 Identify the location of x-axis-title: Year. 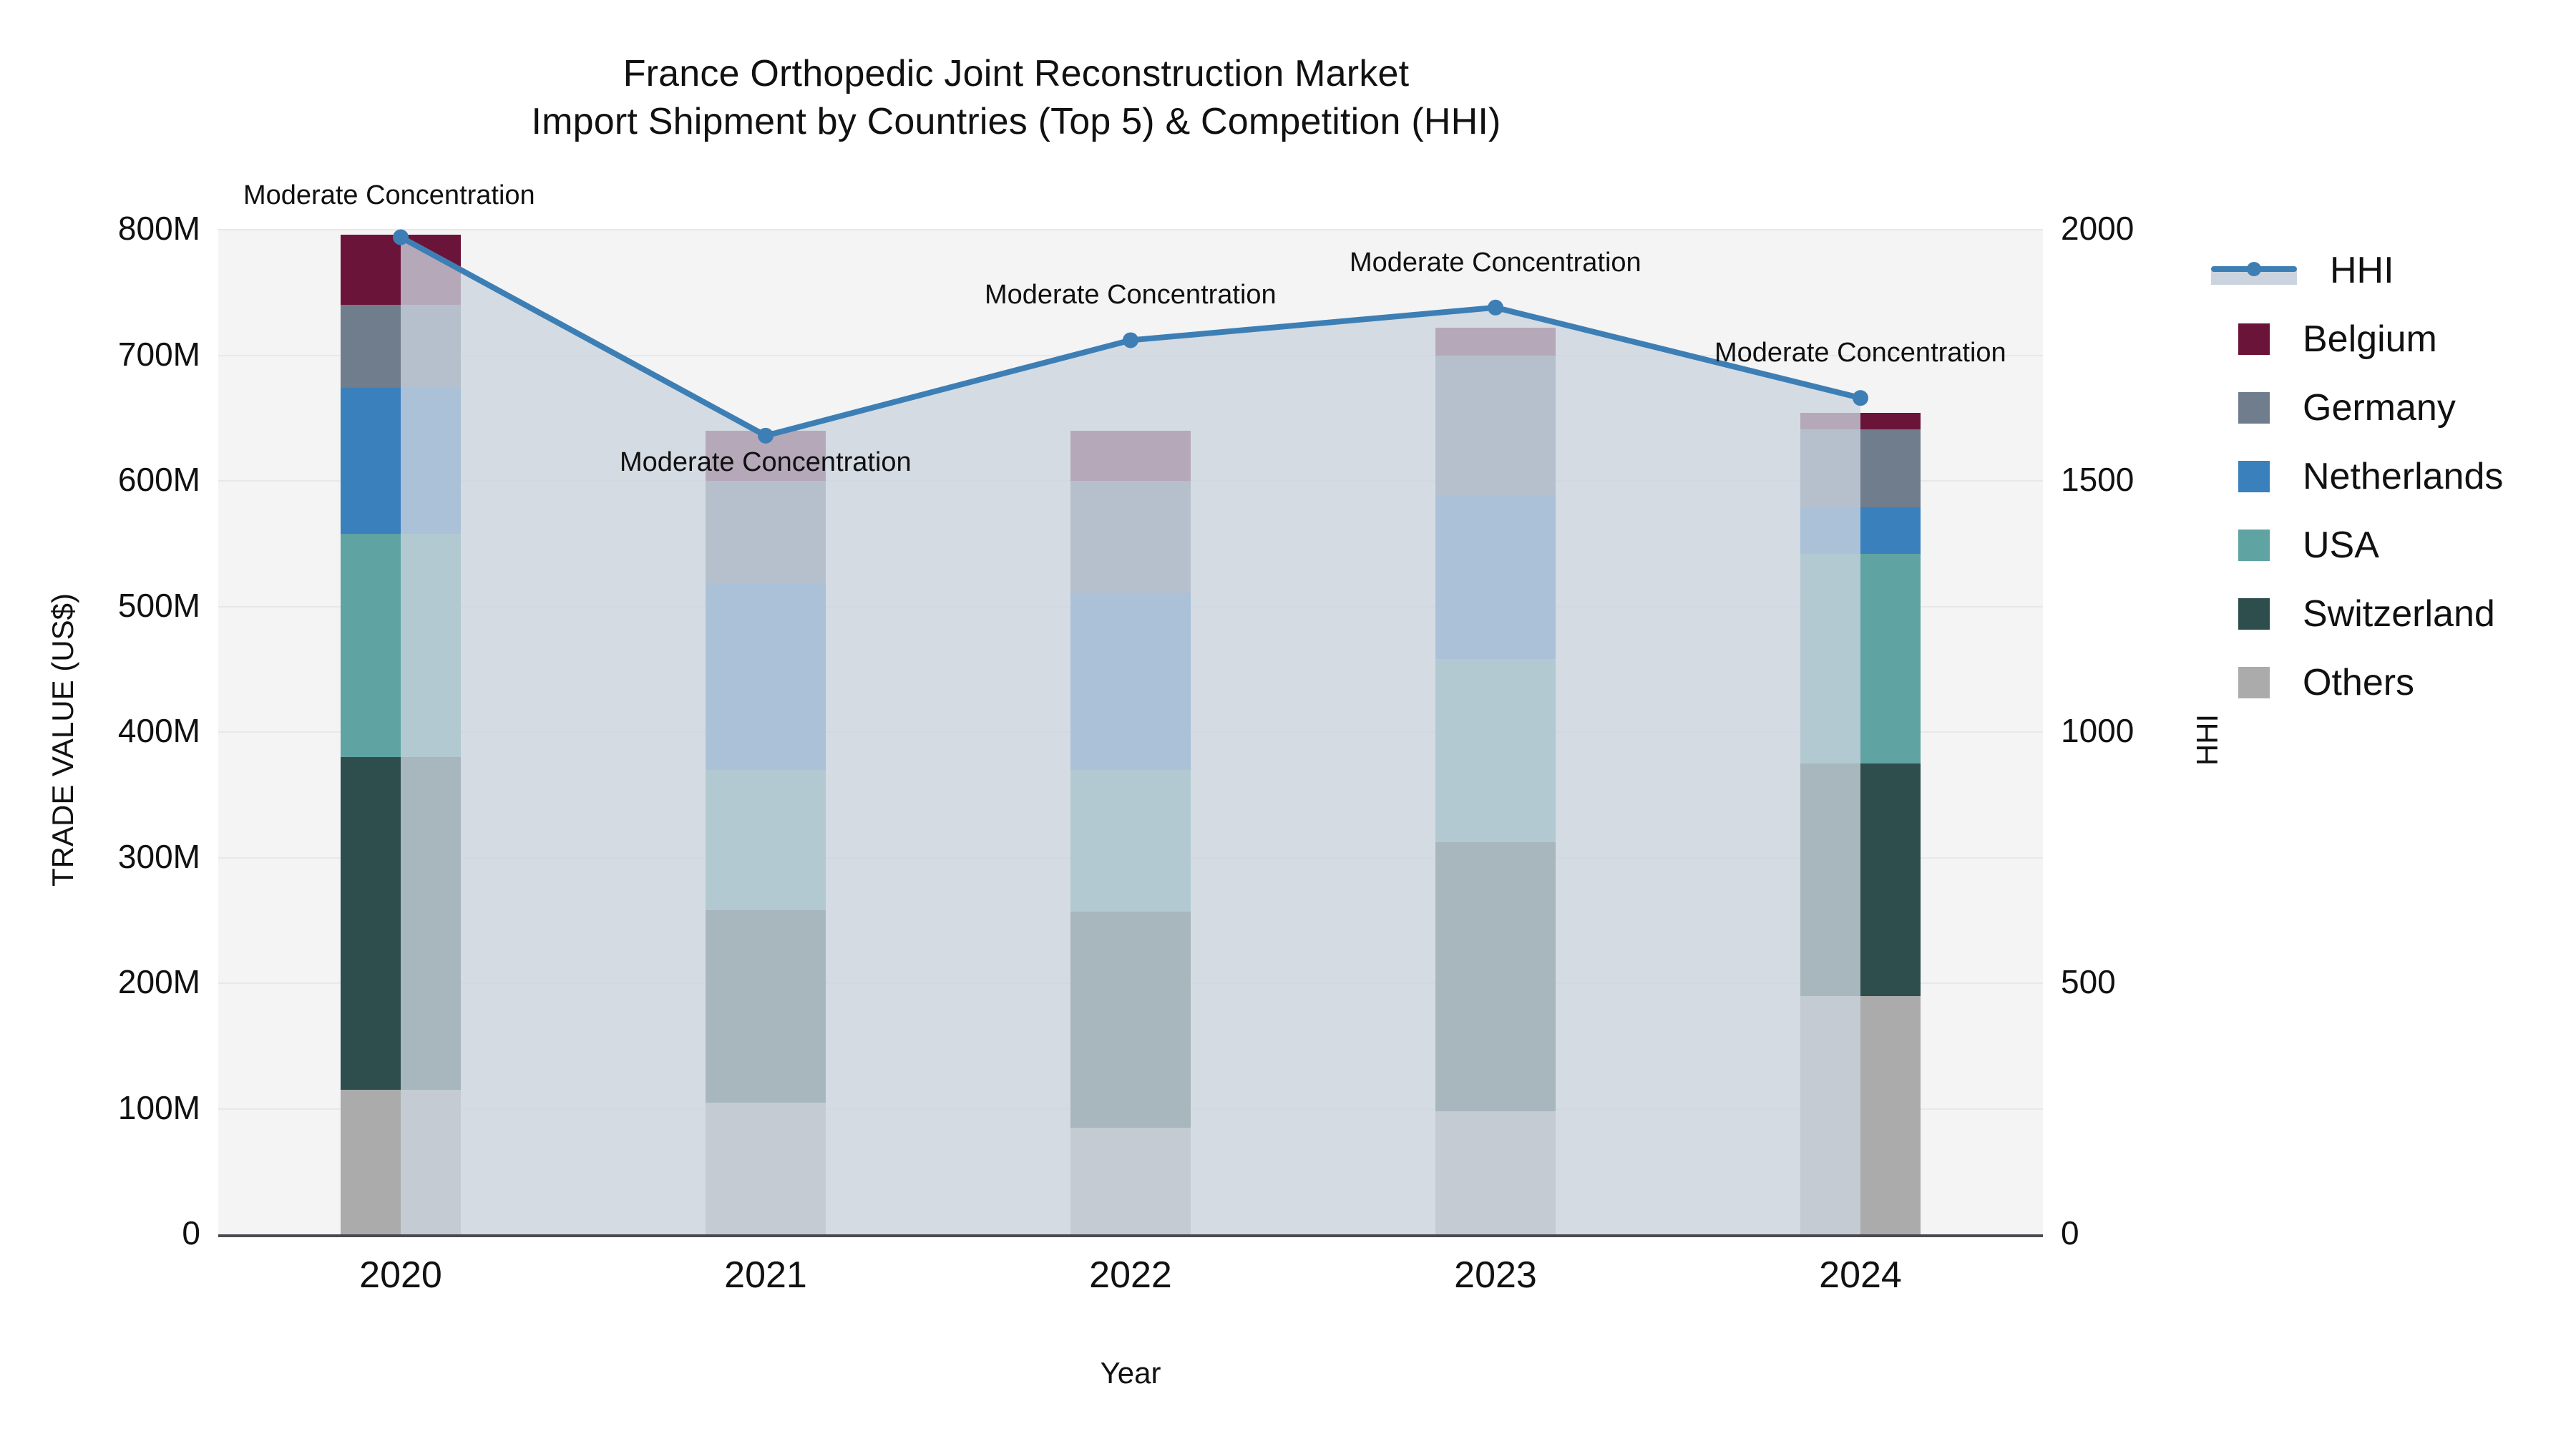
(1130, 1373).